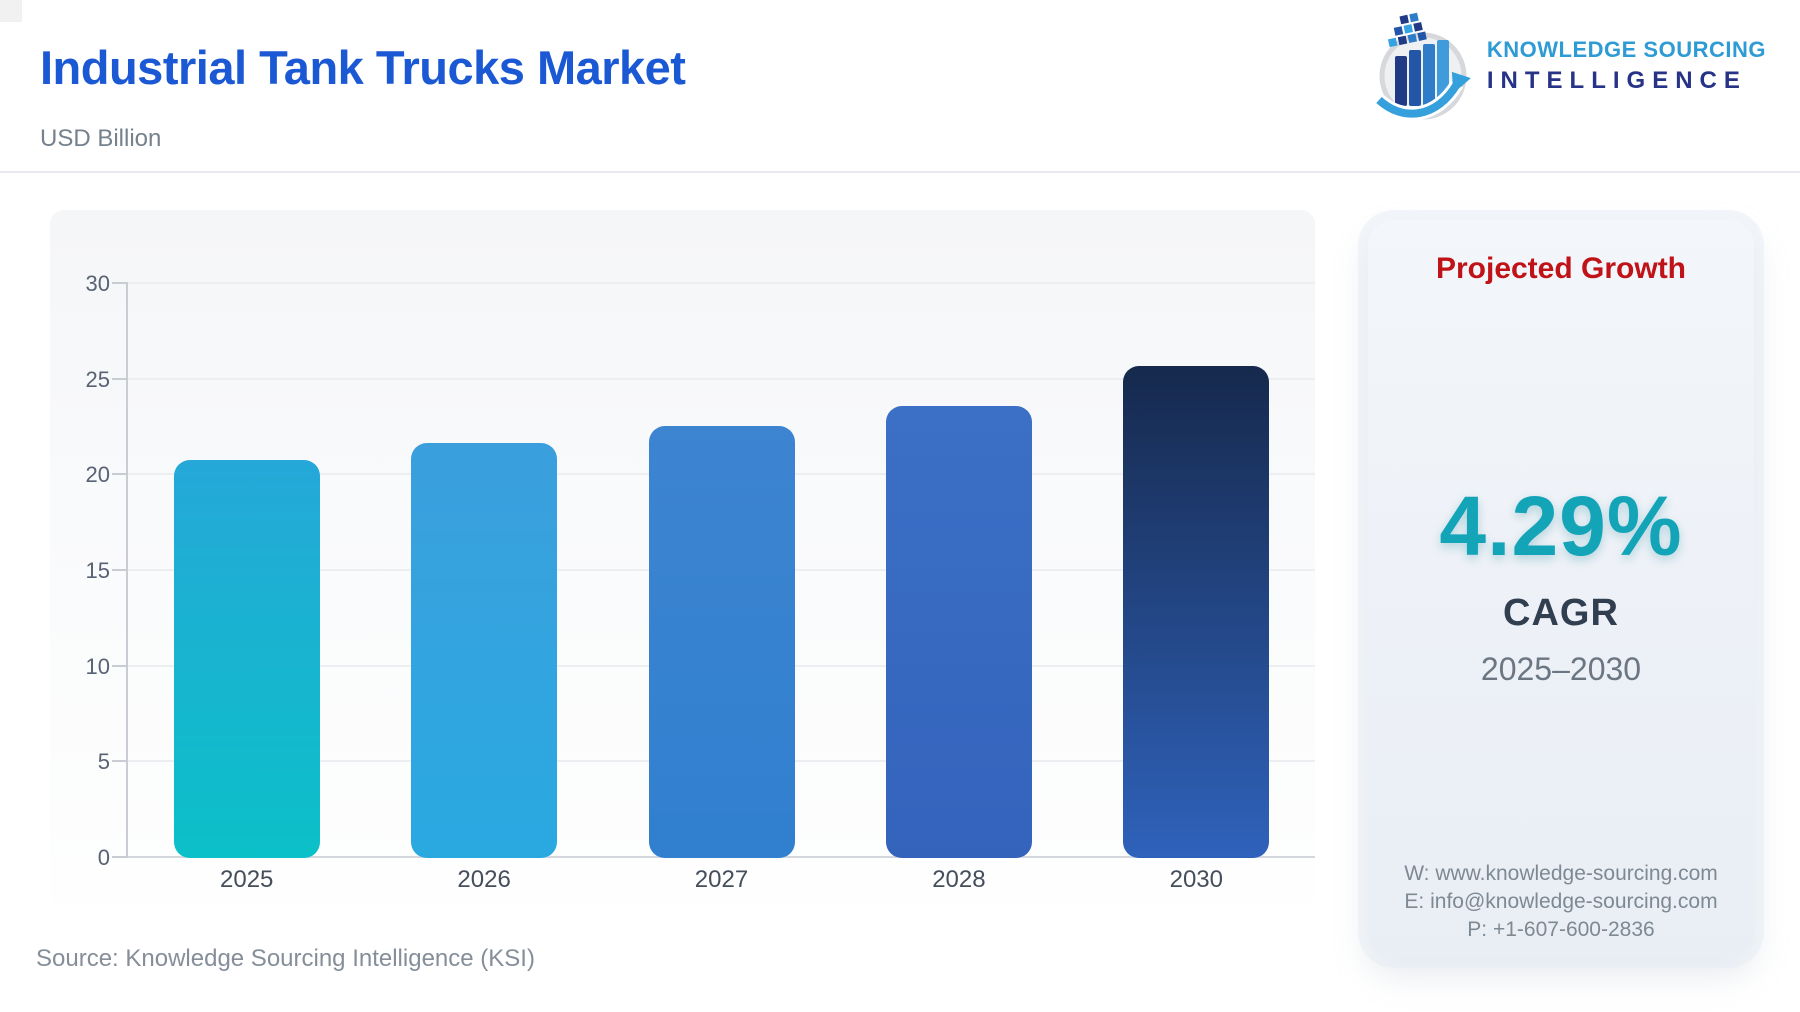  Describe the element at coordinates (103, 857) in the screenshot. I see `y-axis-label-0: 0` at that location.